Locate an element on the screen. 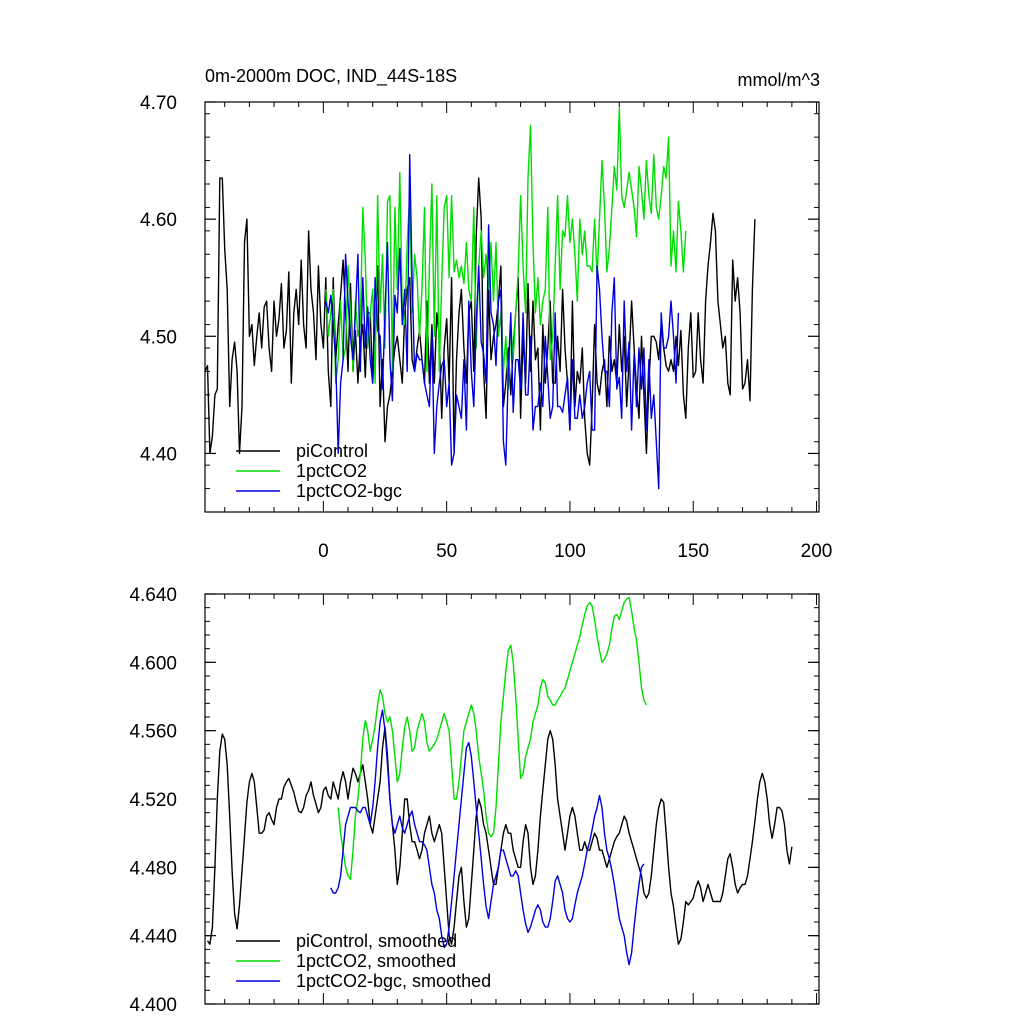 The height and width of the screenshot is (1024, 1024). x-tick-label: 50 is located at coordinates (446, 551).